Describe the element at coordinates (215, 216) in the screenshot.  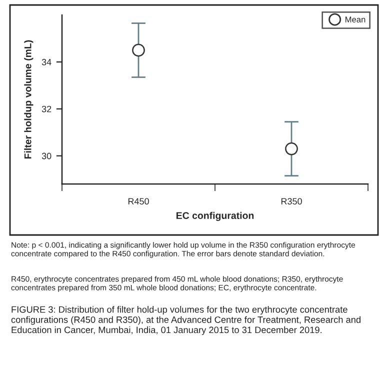
I see `x-axis-title: EC configuration` at that location.